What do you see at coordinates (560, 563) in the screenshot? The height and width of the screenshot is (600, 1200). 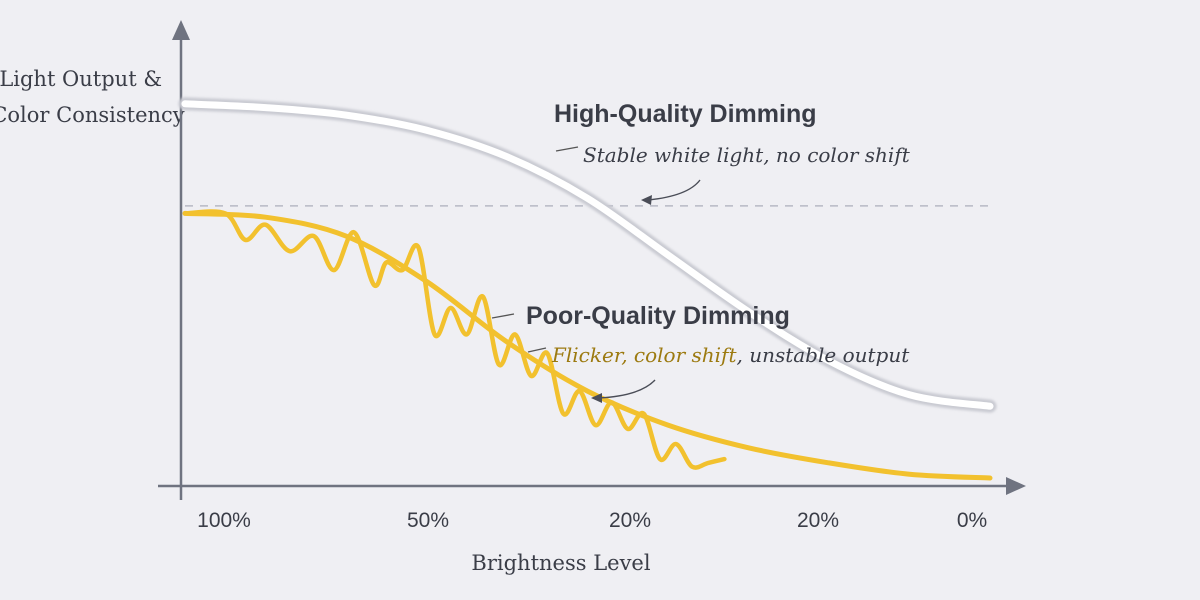 I see `x-axis-label: Brightness Level` at bounding box center [560, 563].